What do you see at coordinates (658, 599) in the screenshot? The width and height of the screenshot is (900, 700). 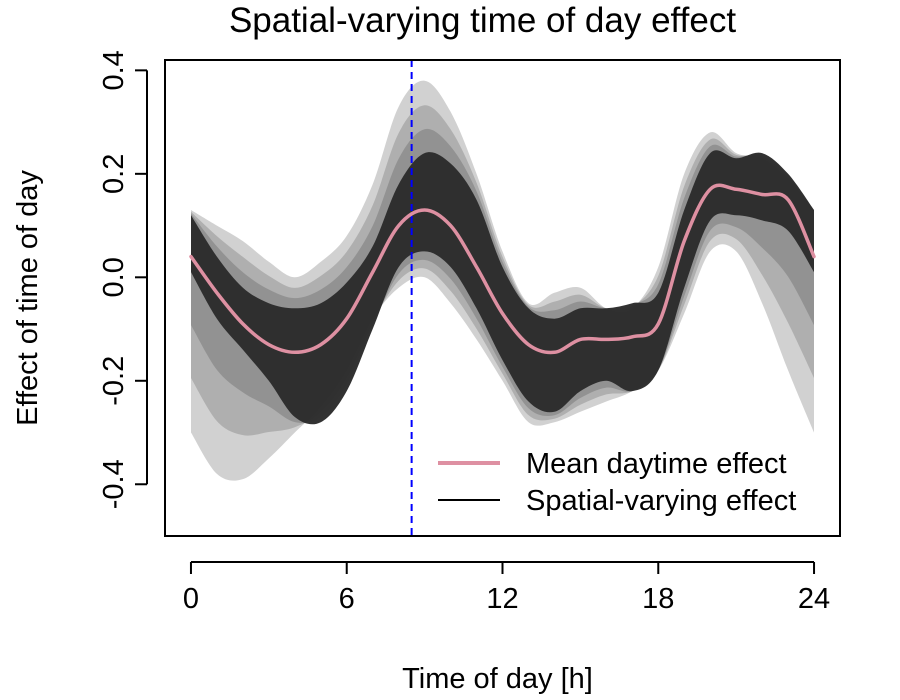 I see `x-tick-label-18: 18` at bounding box center [658, 599].